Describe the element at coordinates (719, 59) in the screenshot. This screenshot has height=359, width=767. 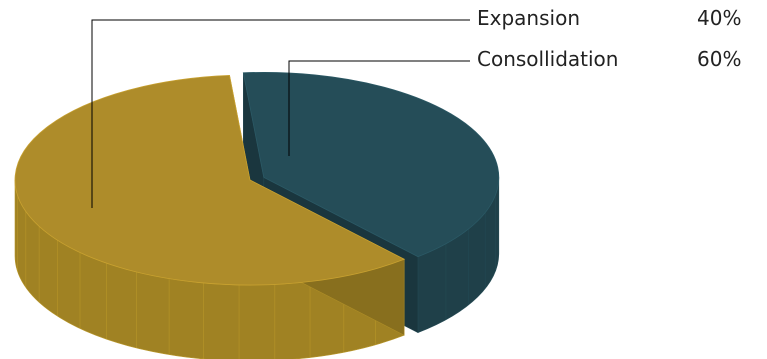
I see `legend-value-consollidation: 60%` at that location.